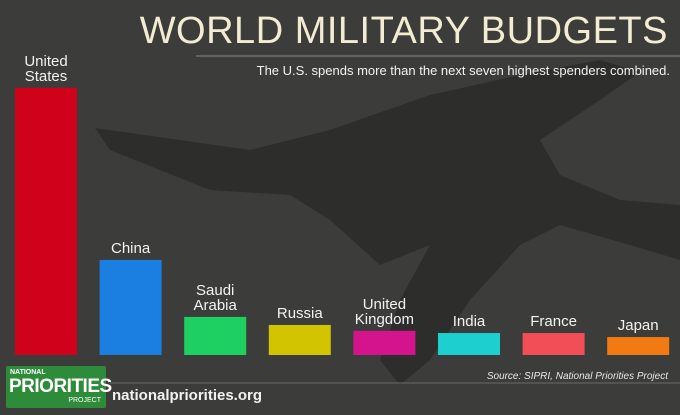 This screenshot has width=680, height=415. I want to click on category-label: Russia, so click(299, 313).